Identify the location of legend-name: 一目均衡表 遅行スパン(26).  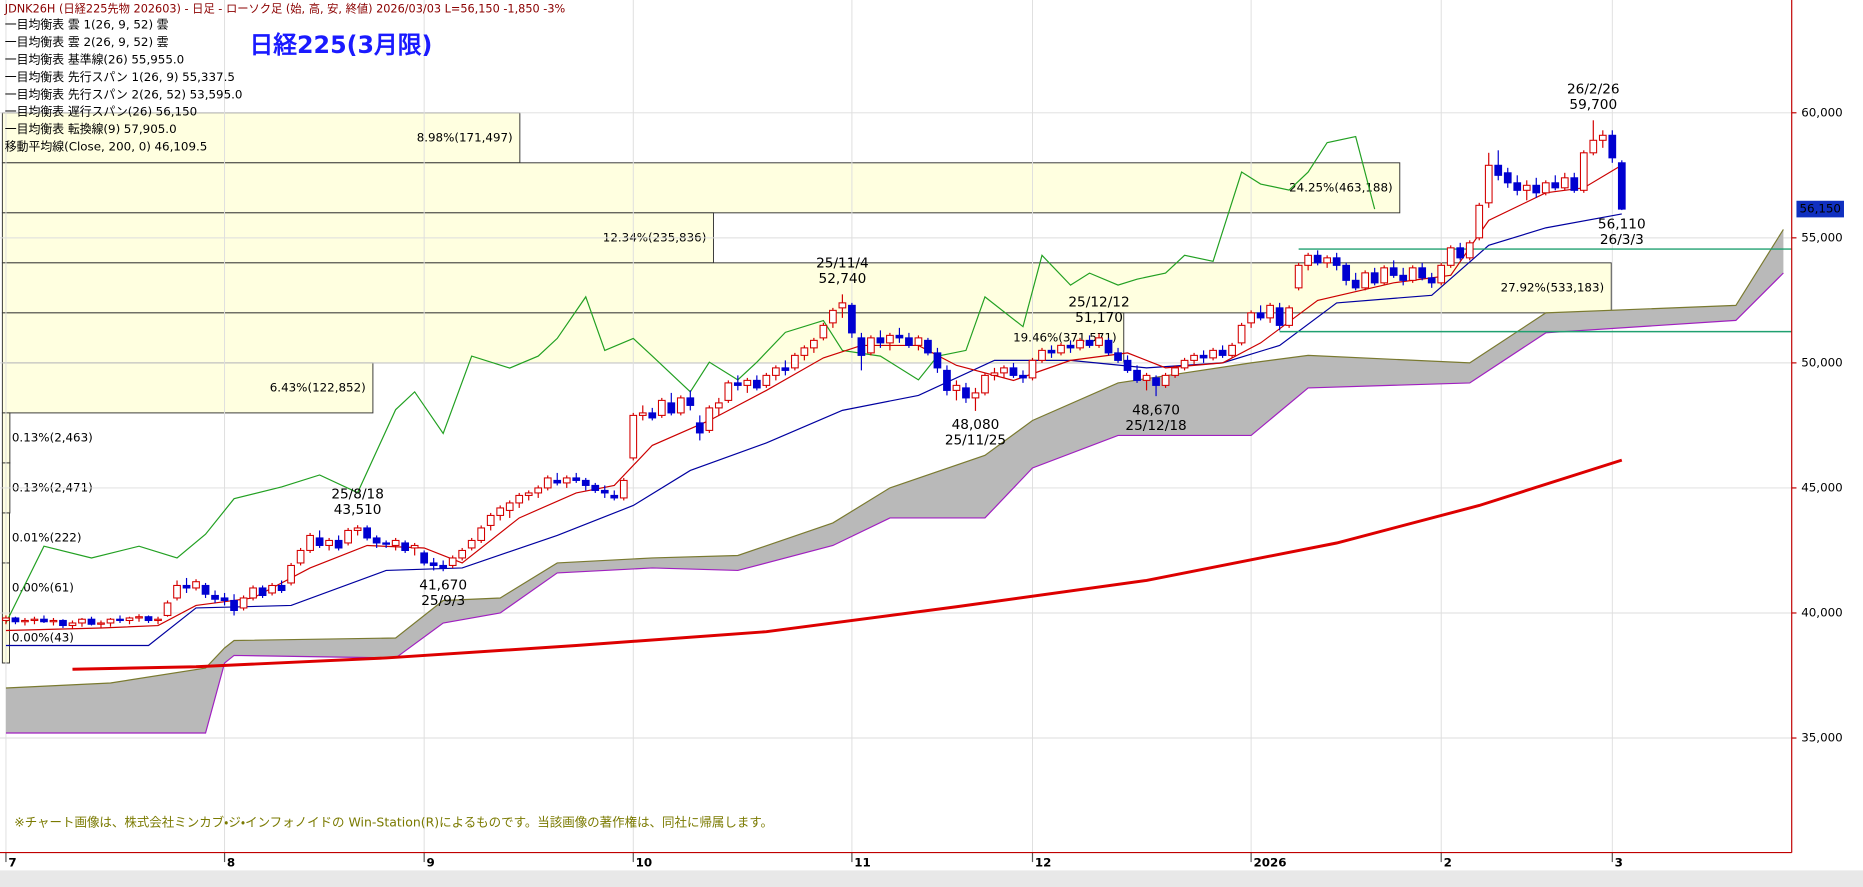
(78, 112).